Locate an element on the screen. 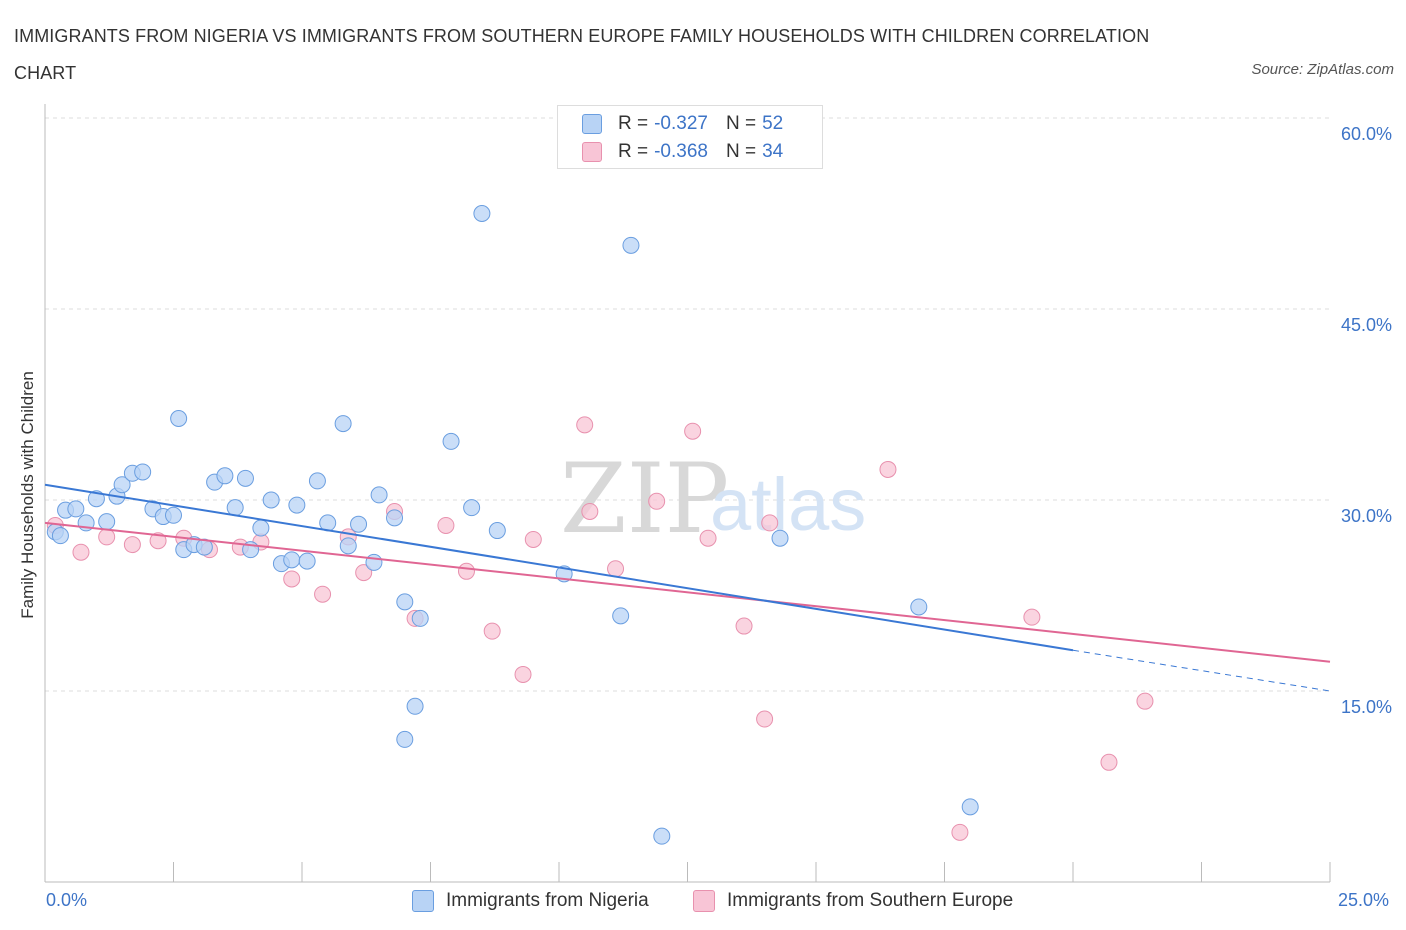  legend-row-nigeria: R = -0.327 N = 52 is located at coordinates (682, 124).